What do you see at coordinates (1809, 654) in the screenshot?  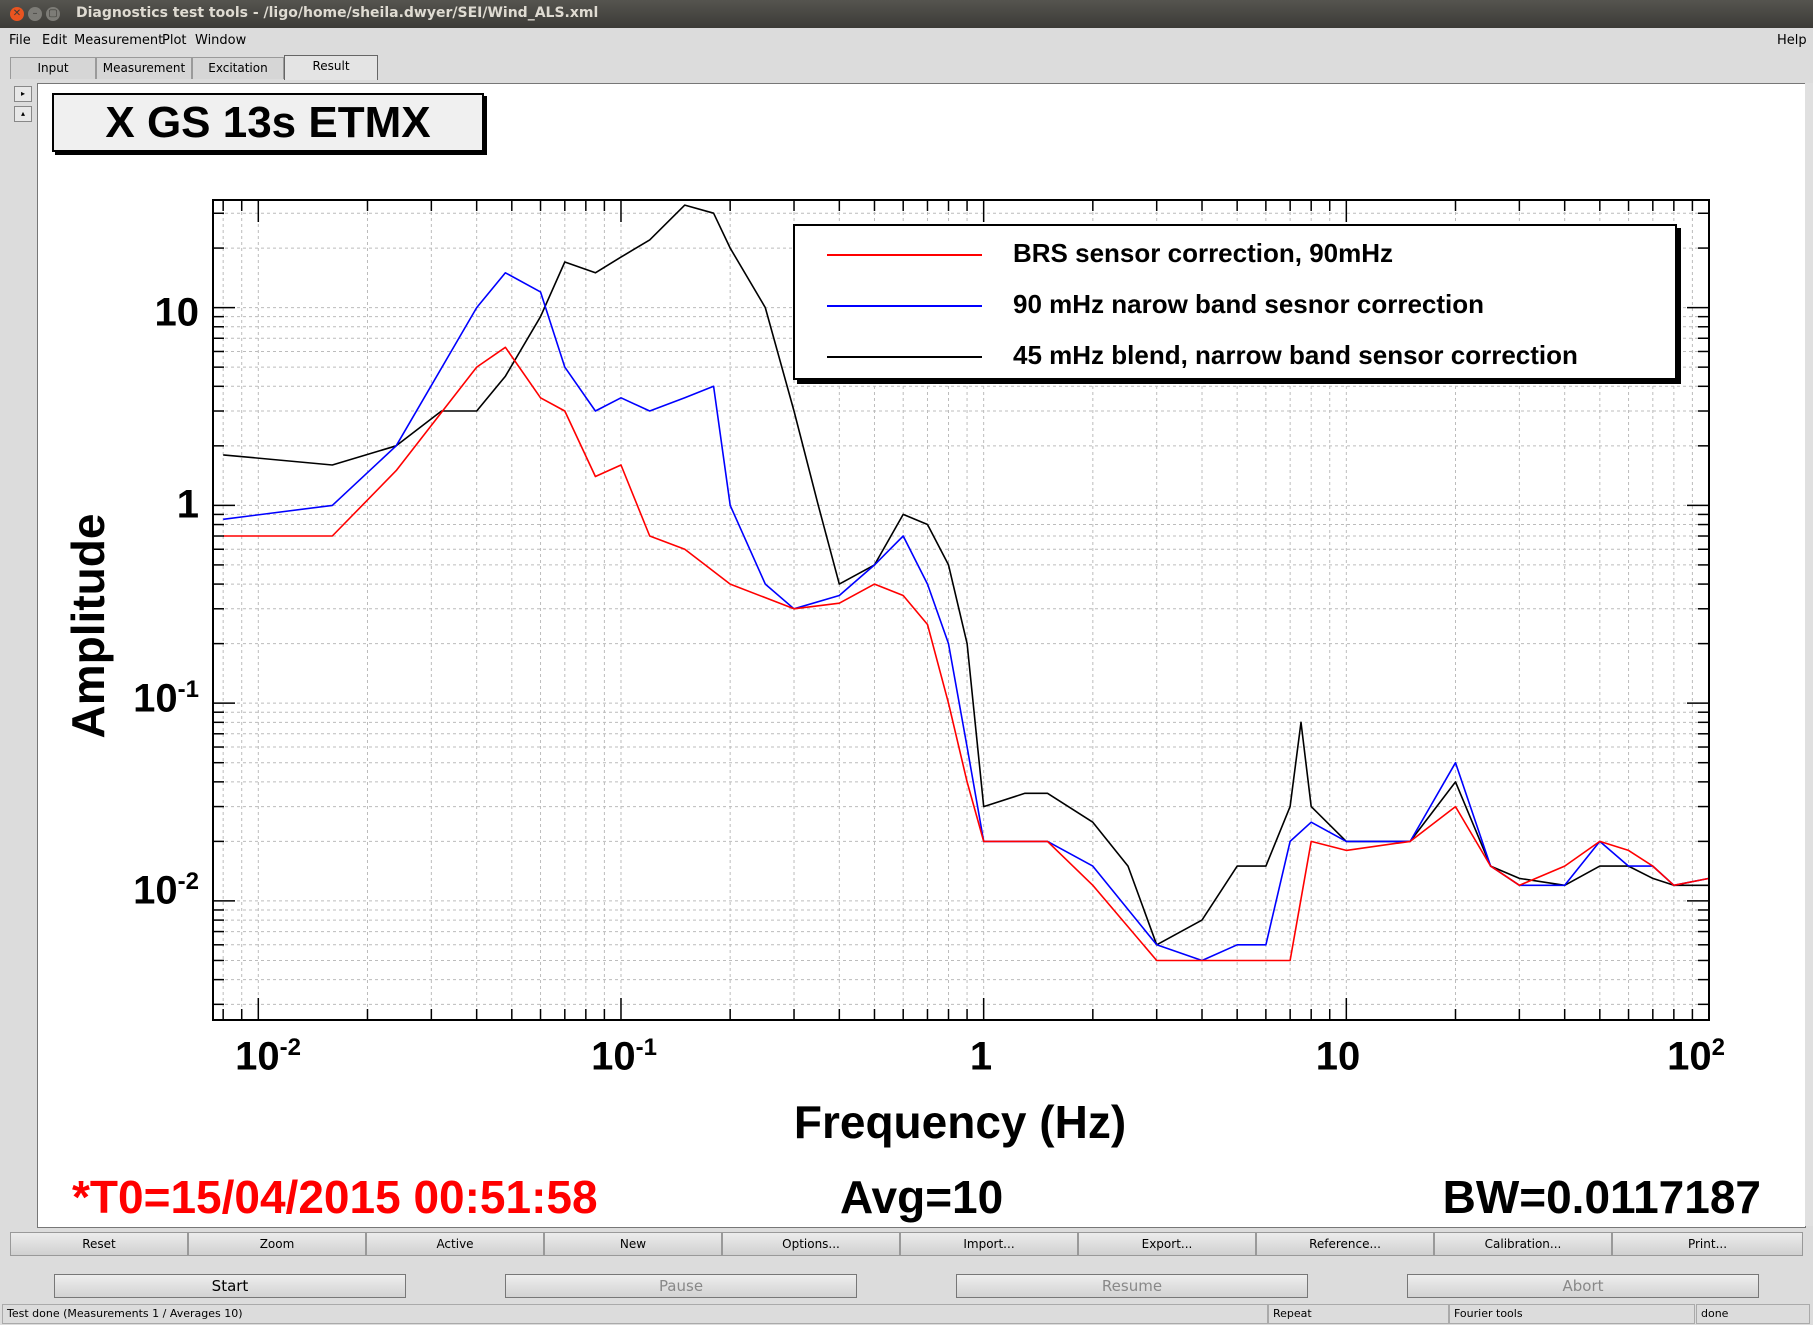 I see `vertical-scrollbar` at bounding box center [1809, 654].